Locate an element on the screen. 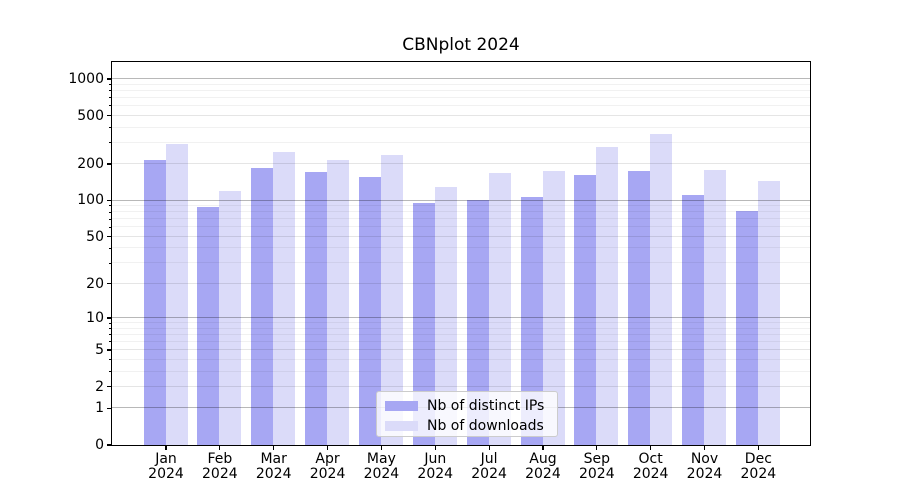  legend-entry-downloads: Nb of downloads is located at coordinates (467, 426).